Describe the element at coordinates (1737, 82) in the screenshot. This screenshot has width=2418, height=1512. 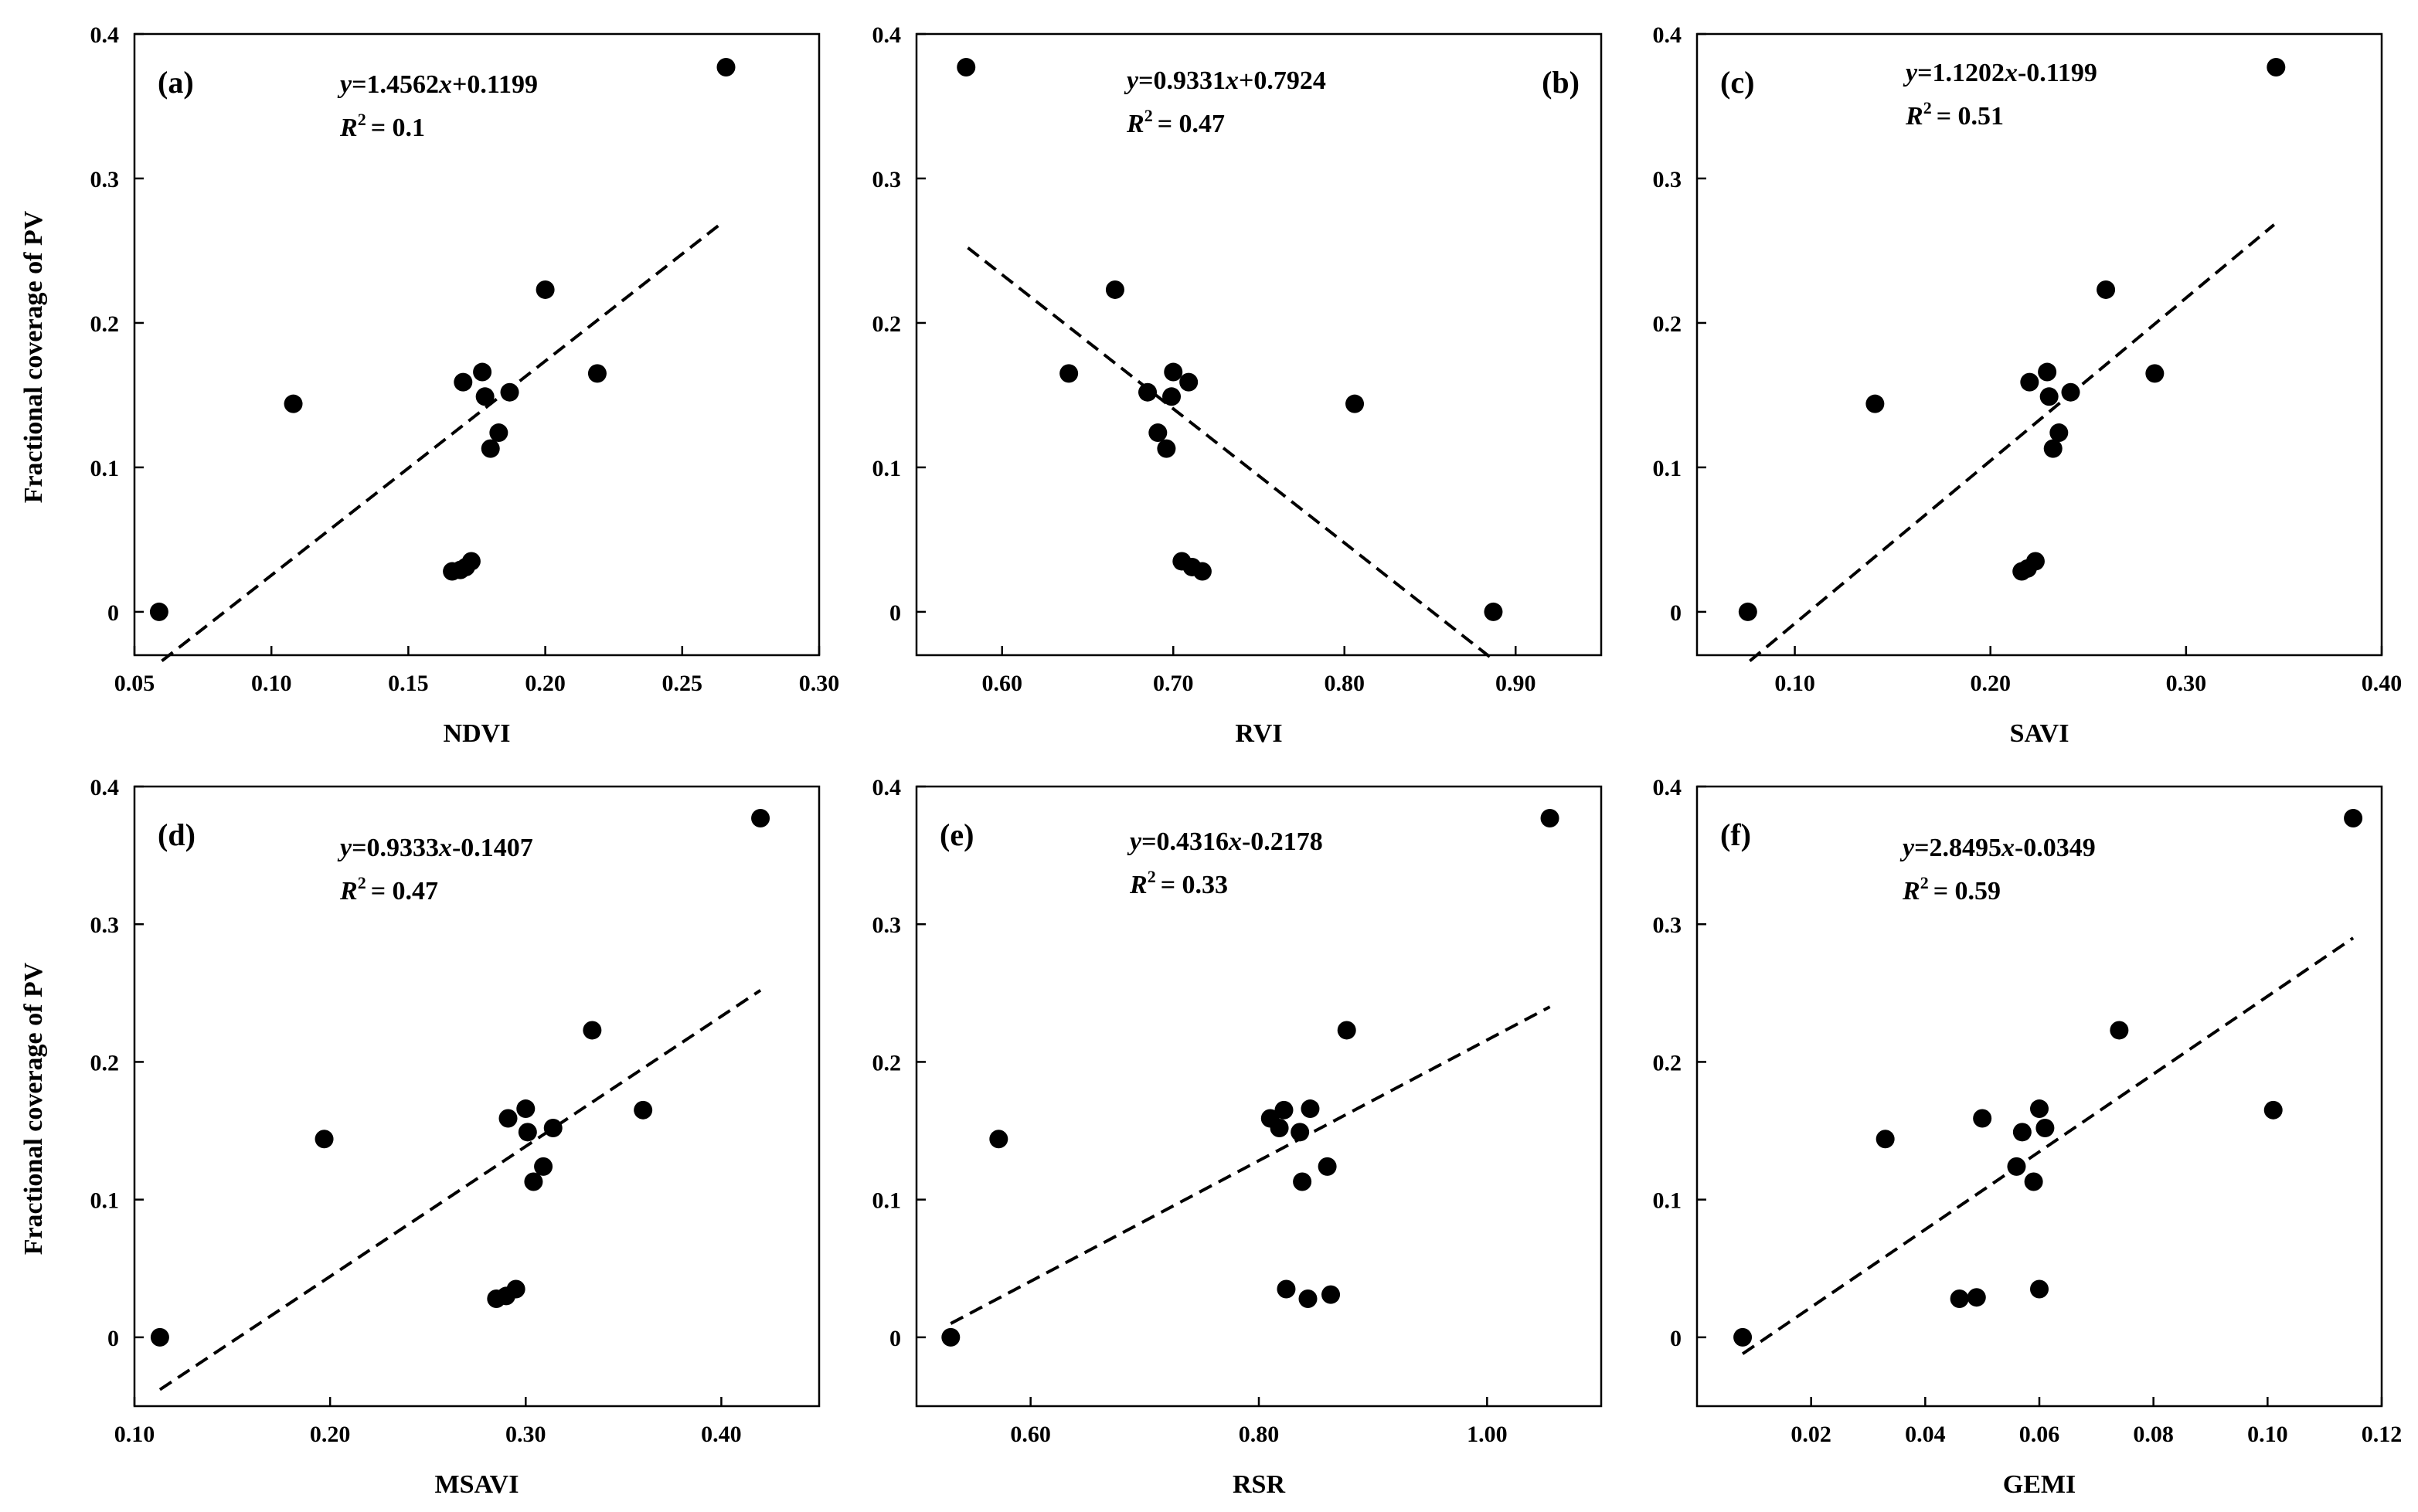
I see `panel-label: (c)` at that location.